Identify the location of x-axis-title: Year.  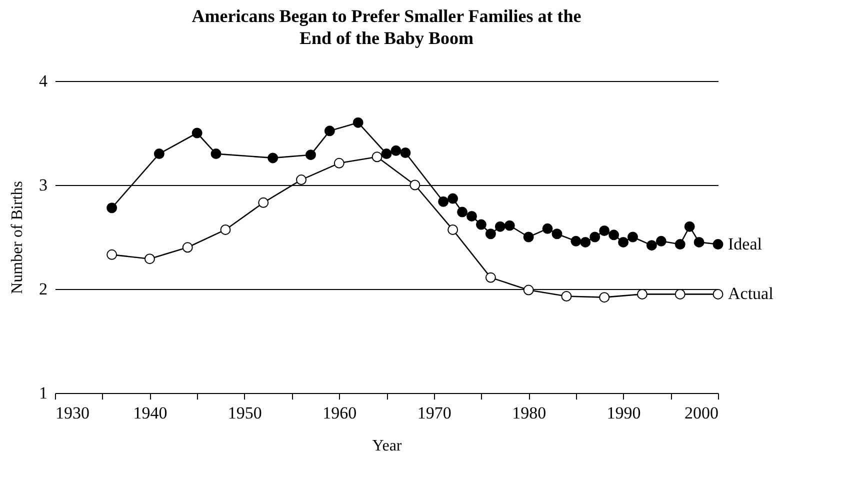
(387, 446).